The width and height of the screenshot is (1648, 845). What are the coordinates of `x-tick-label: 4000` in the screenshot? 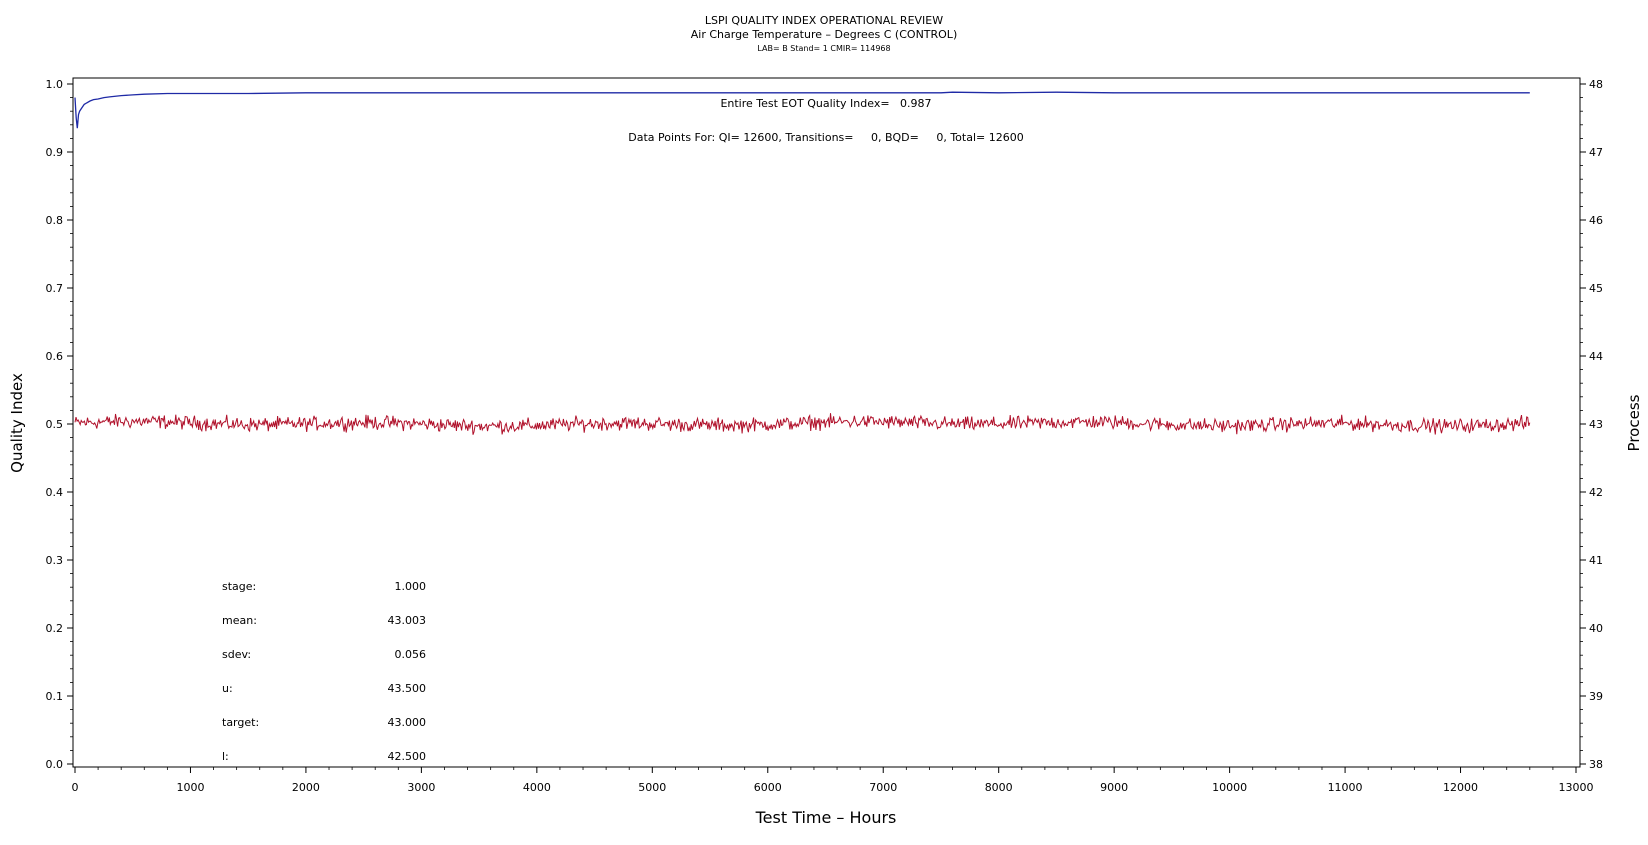 It's located at (537, 787).